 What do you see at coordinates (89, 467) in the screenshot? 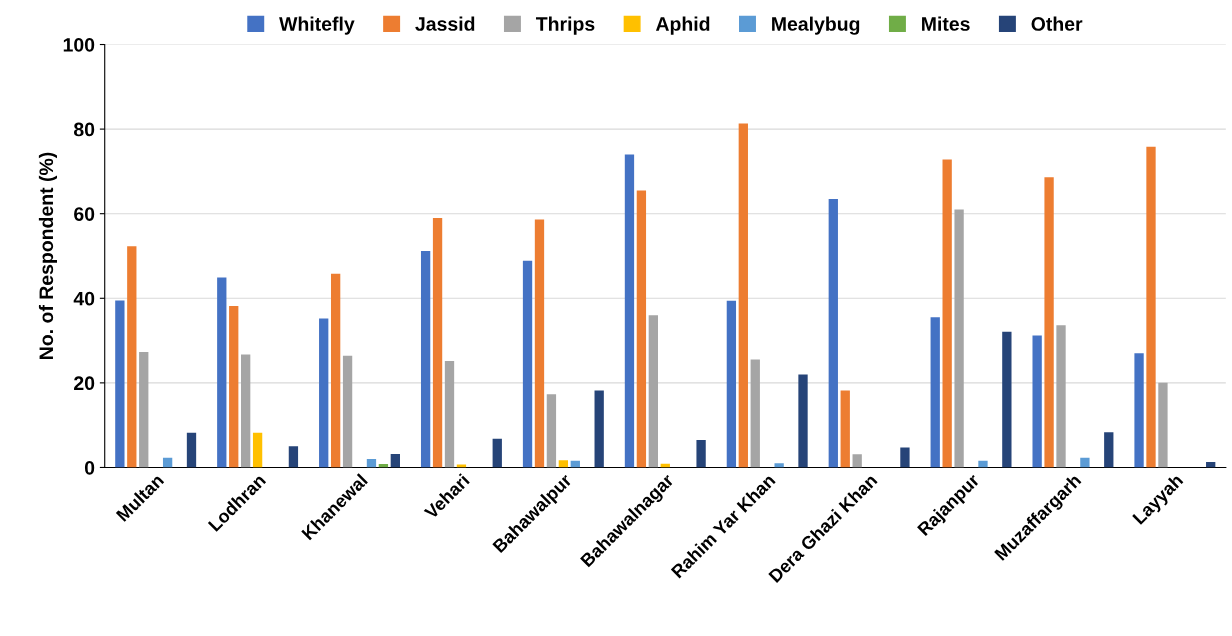
I see `y-tick-label: 0` at bounding box center [89, 467].